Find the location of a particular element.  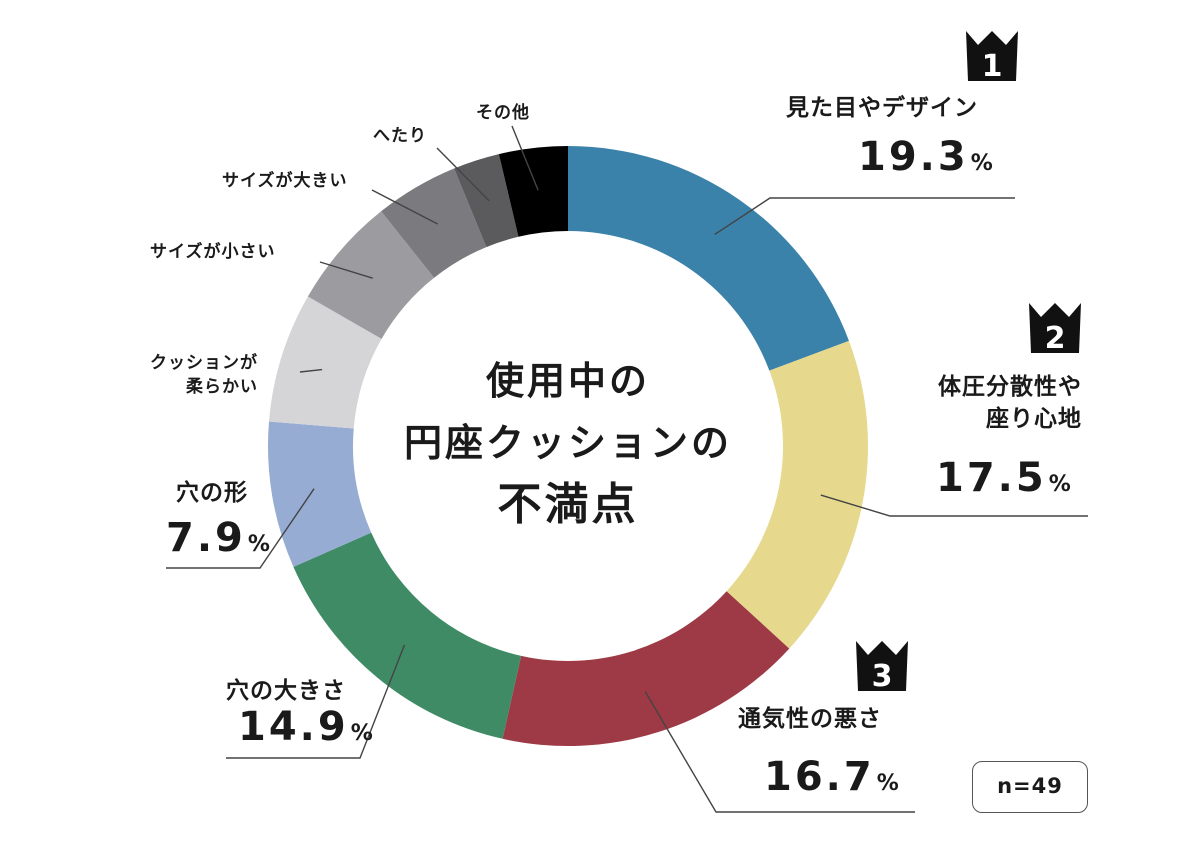

label-pressure-line-1: 体圧分散性や is located at coordinates (1010, 387).